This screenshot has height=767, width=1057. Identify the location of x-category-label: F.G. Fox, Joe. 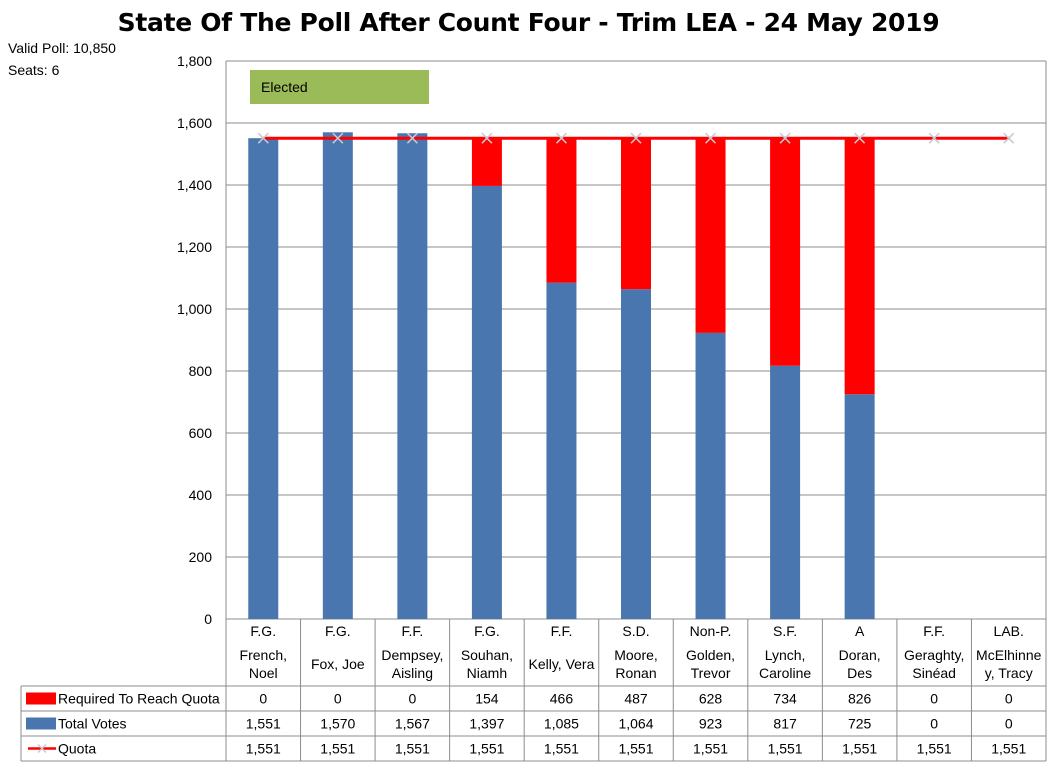
(338, 647).